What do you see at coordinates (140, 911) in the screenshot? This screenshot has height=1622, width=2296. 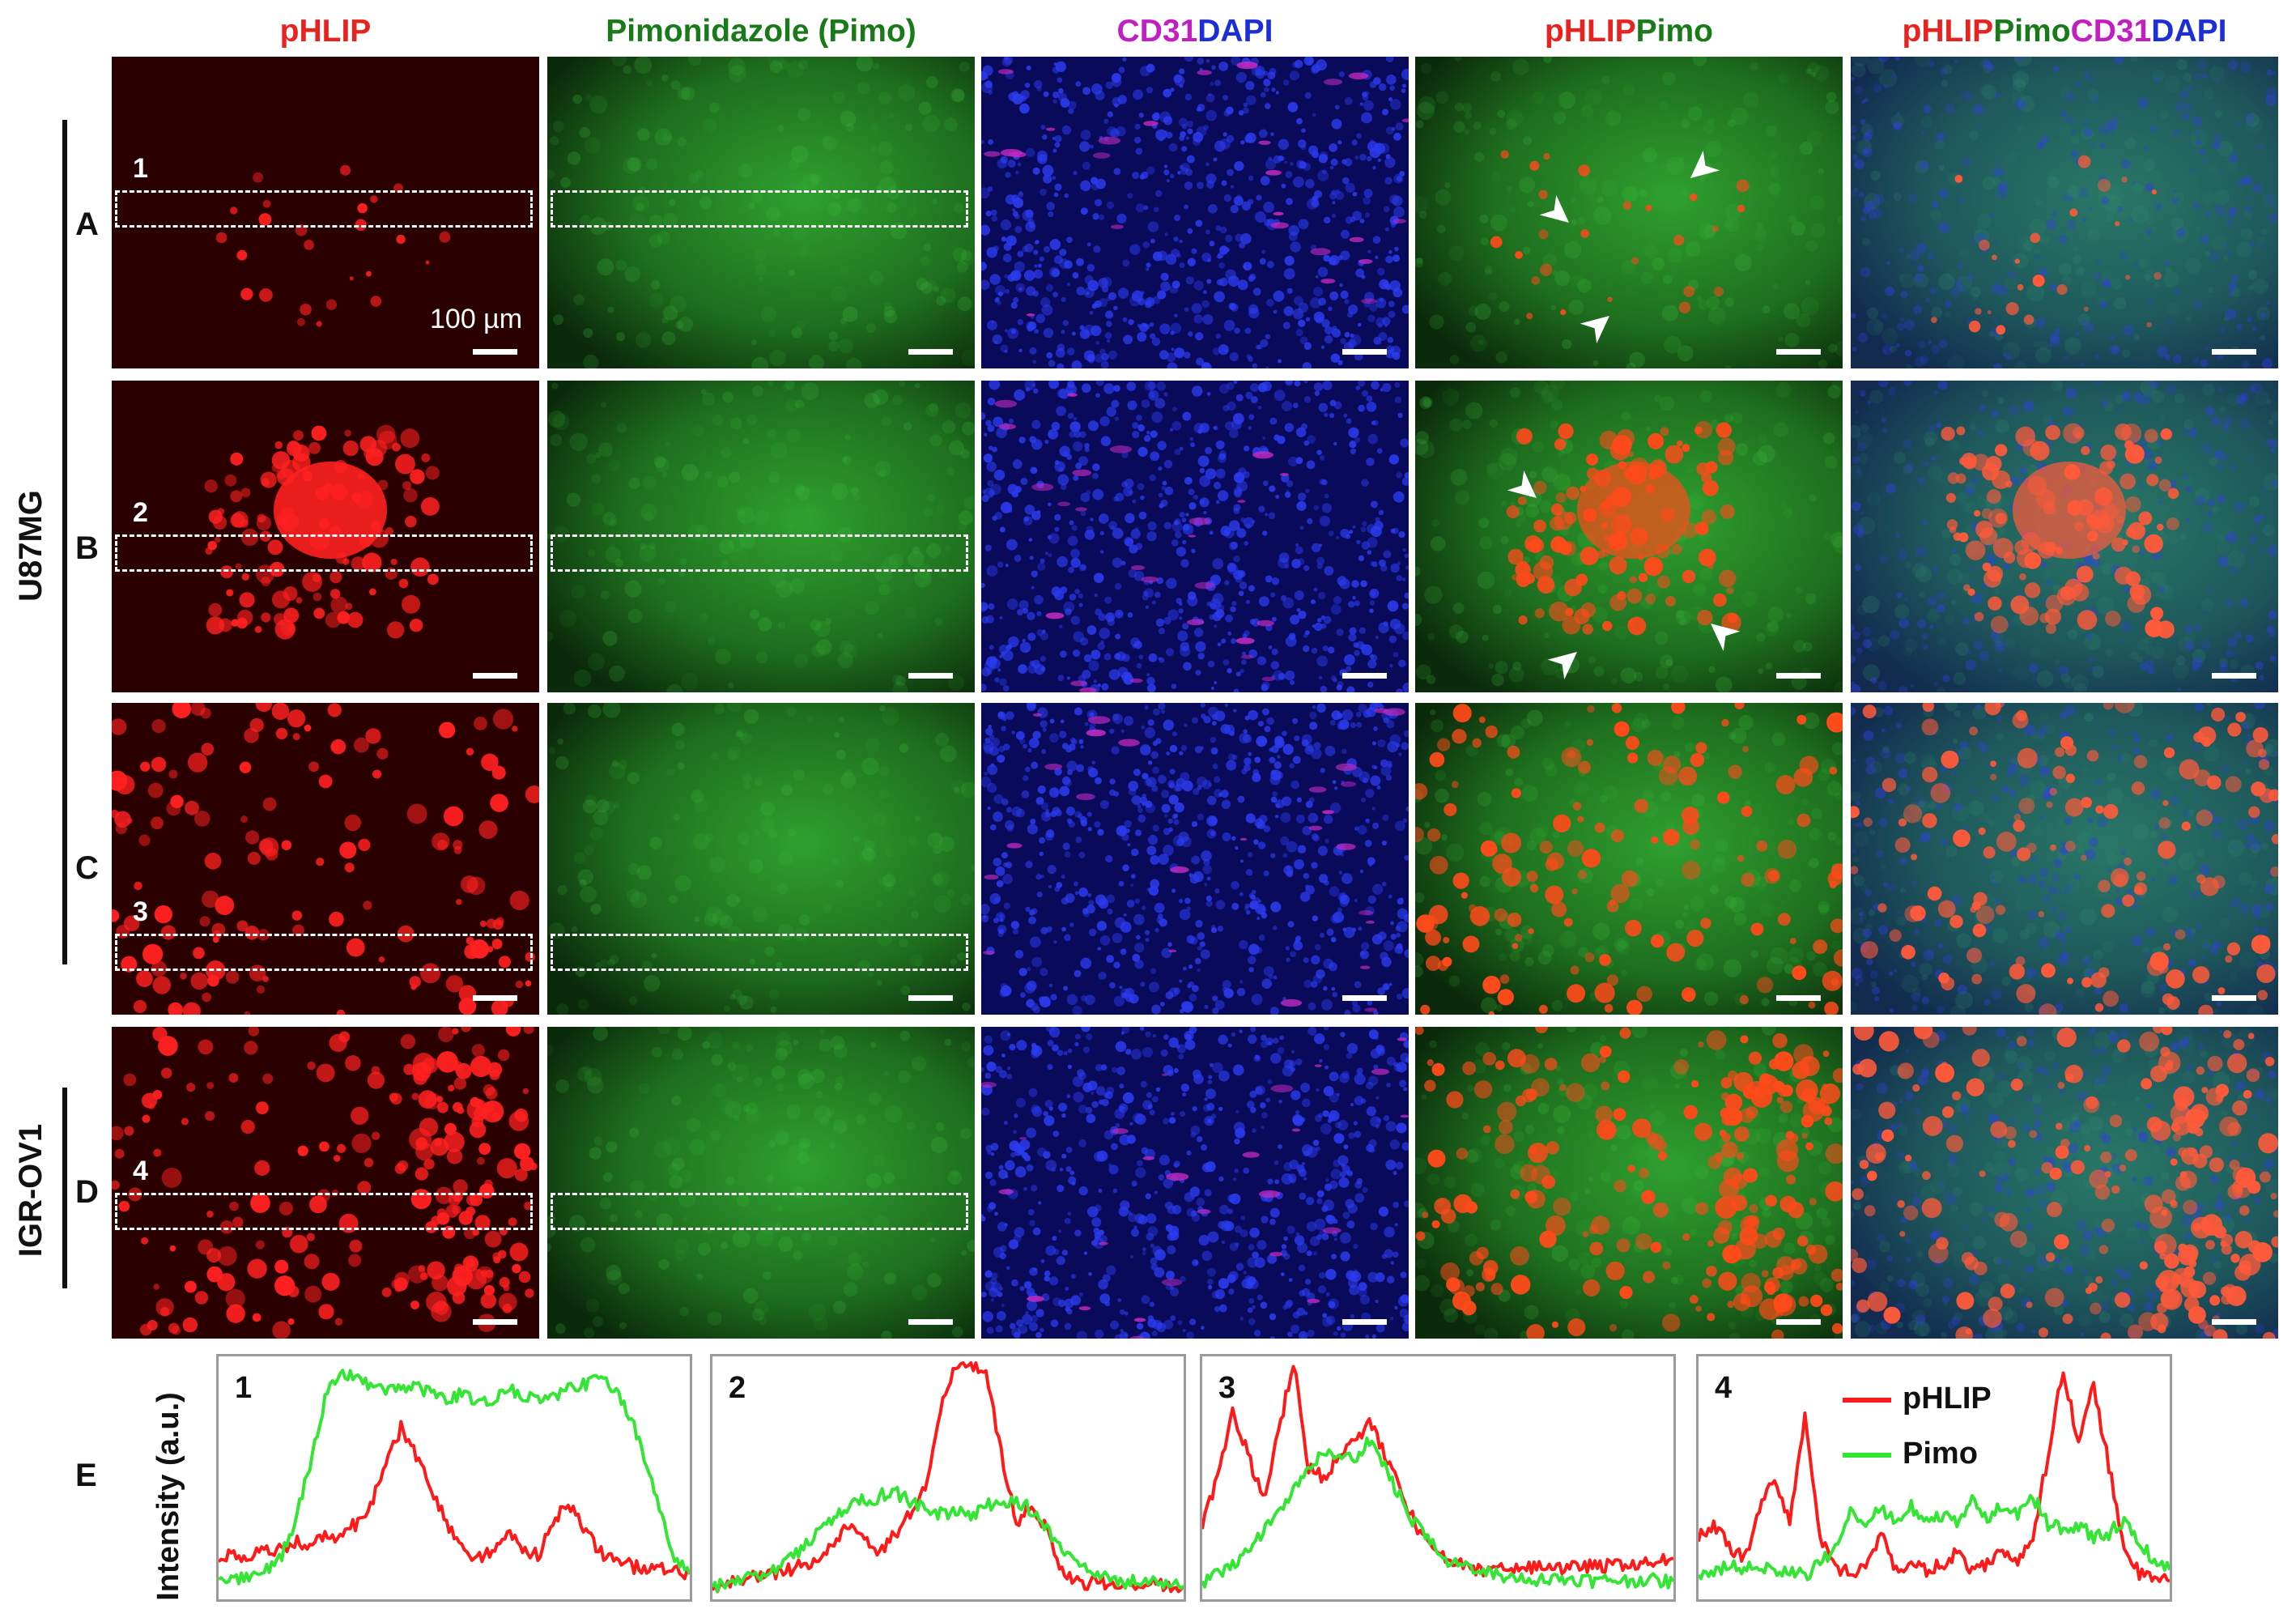 I see `roi-number-3: 3` at bounding box center [140, 911].